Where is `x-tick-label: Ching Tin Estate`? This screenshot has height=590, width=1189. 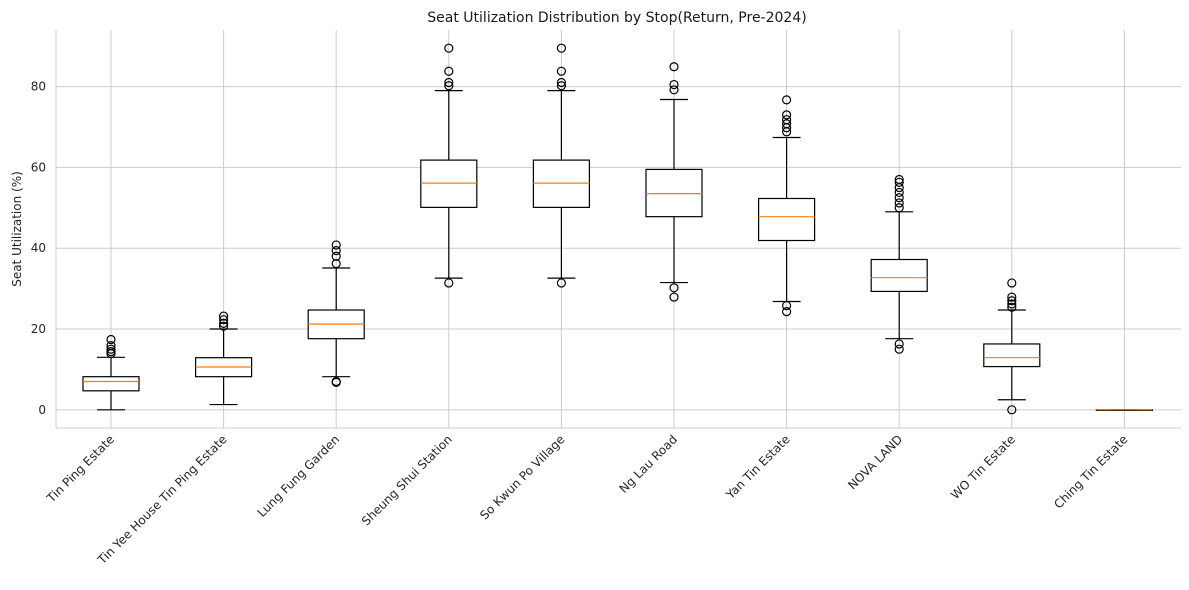 x-tick-label: Ching Tin Estate is located at coordinates (1090, 471).